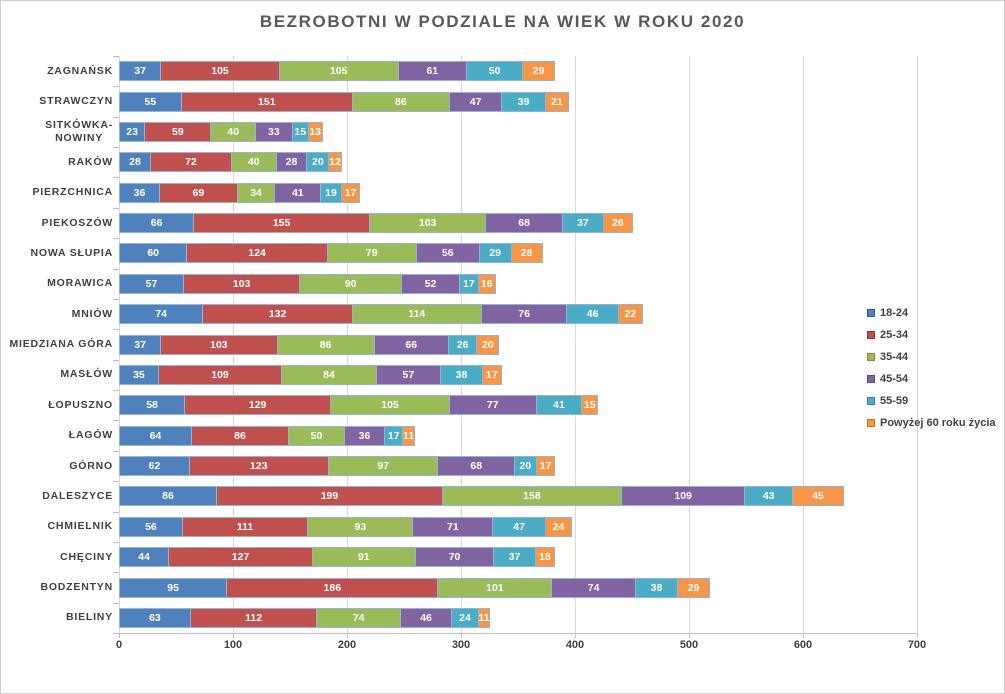  I want to click on bar-row: 63 112 74 46 24 11, so click(518, 618).